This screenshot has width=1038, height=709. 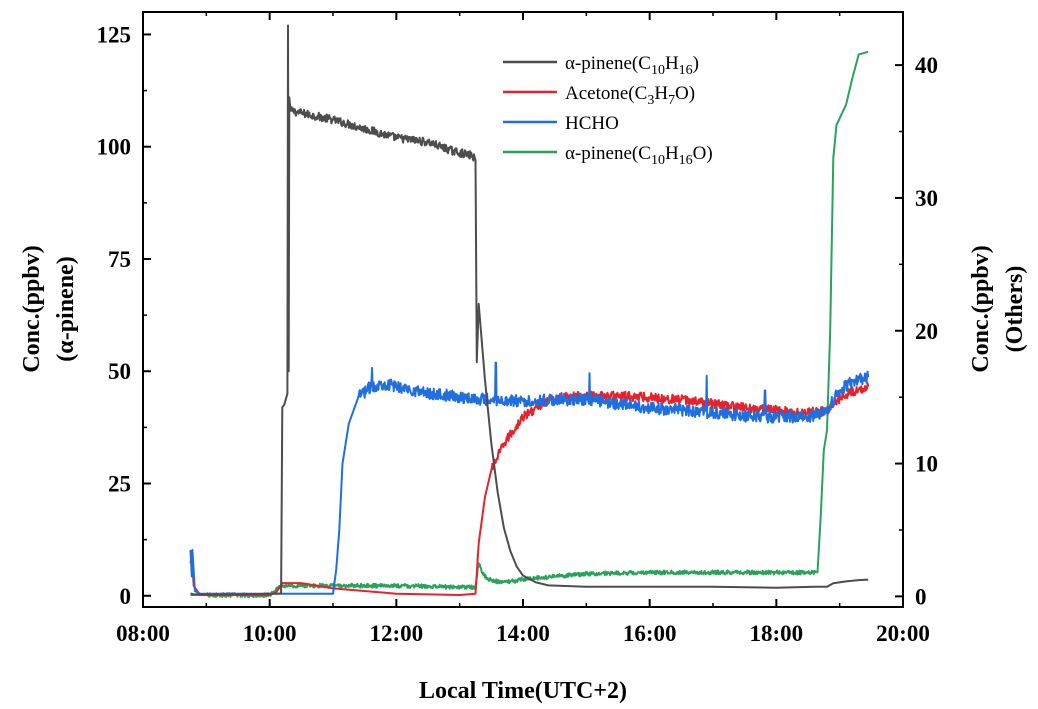 What do you see at coordinates (926, 464) in the screenshot?
I see `y-right-tick-label: 10` at bounding box center [926, 464].